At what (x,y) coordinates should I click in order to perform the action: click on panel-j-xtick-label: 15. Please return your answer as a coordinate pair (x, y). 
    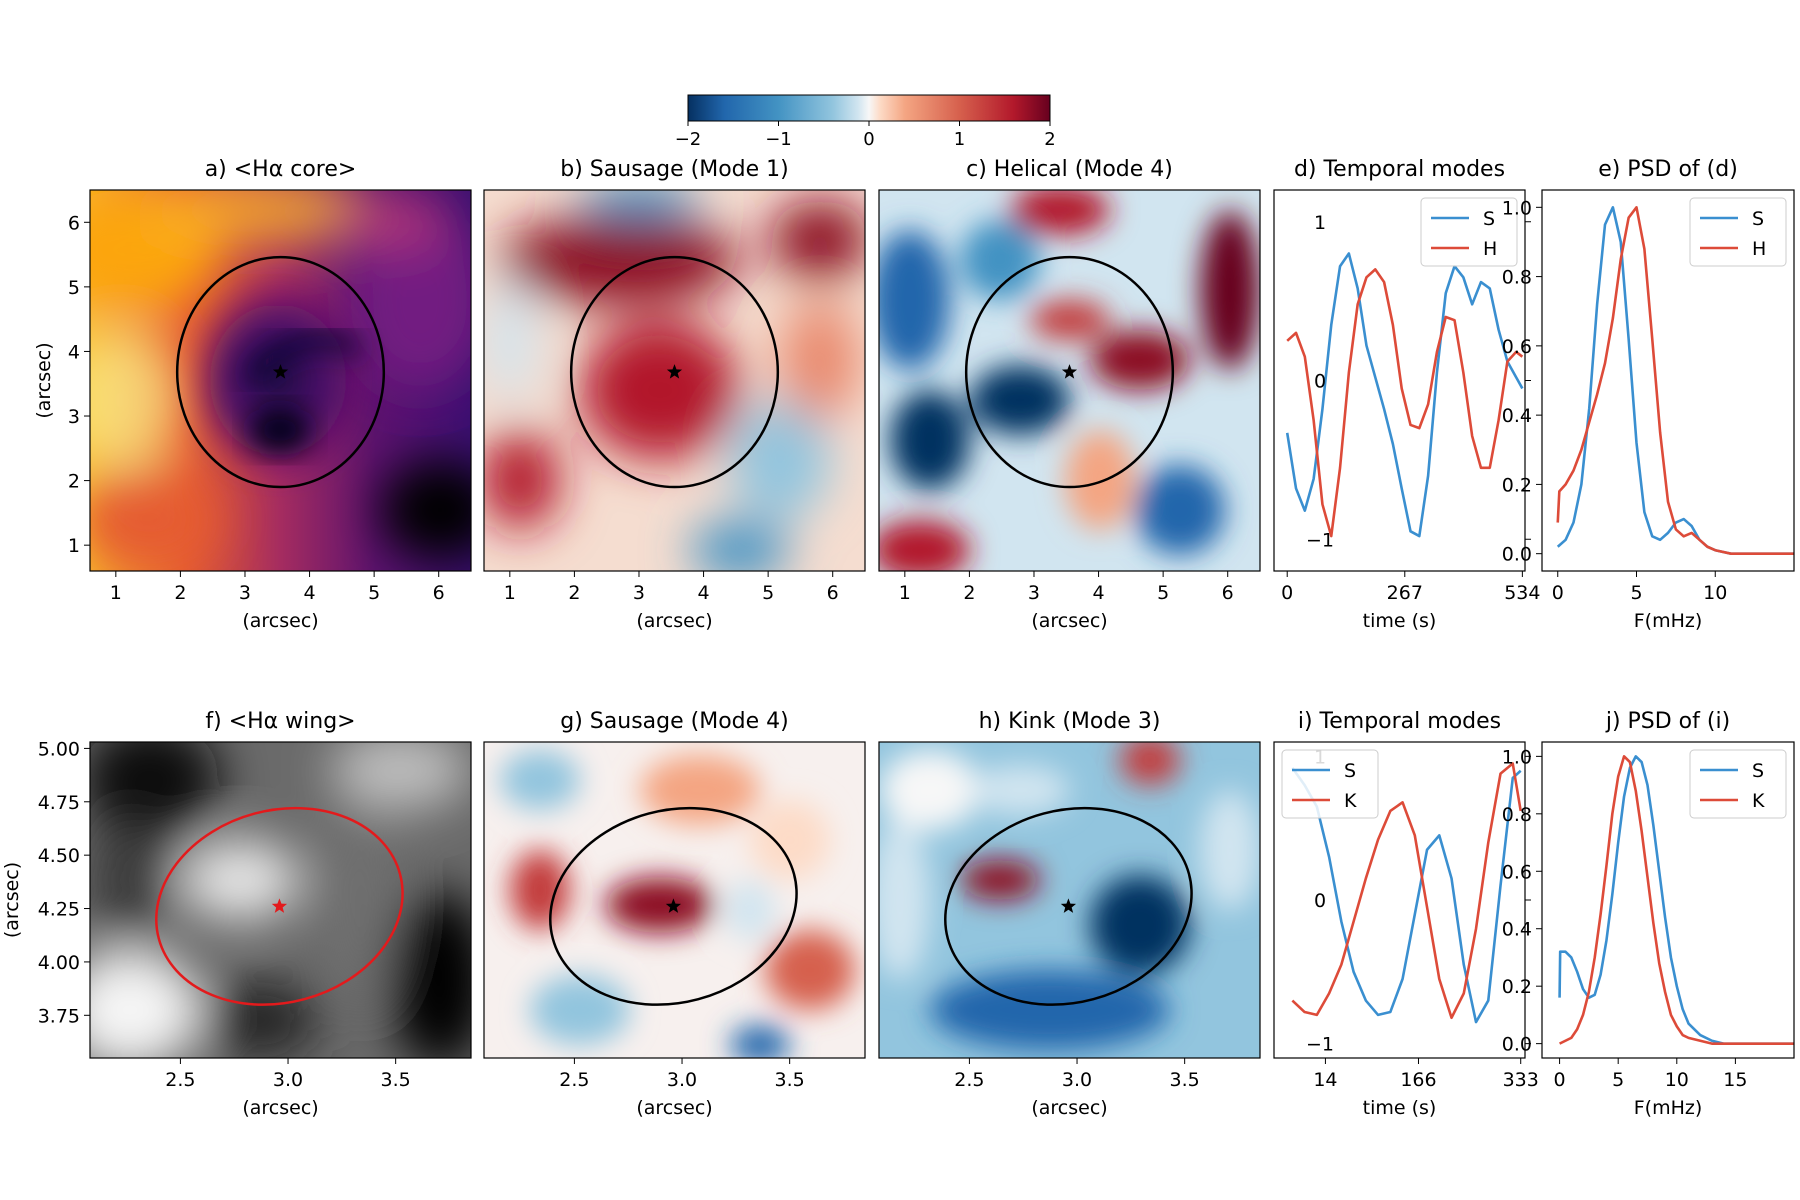
    Looking at the image, I should click on (1735, 1080).